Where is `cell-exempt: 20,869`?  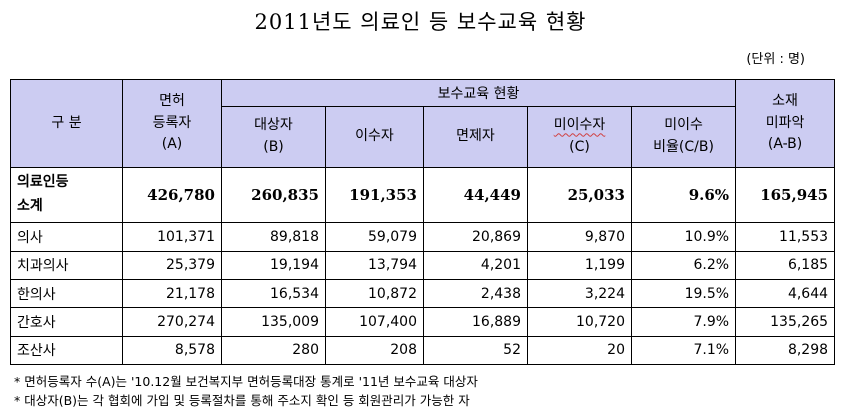
cell-exempt: 20,869 is located at coordinates (475, 237).